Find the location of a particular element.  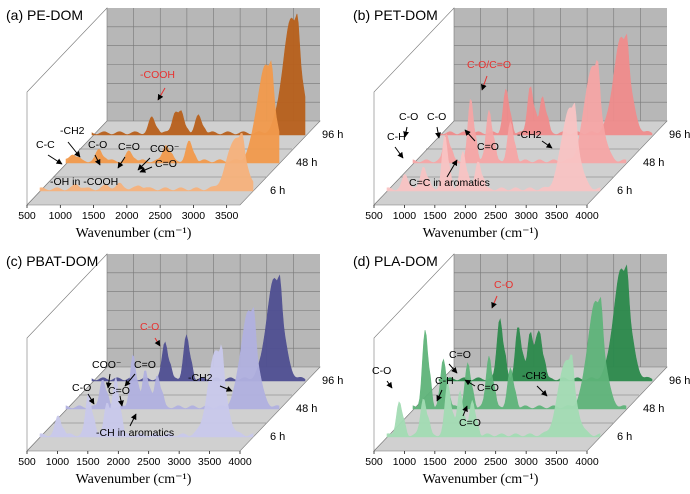

annotation-label: C-O/C=O is located at coordinates (489, 65).